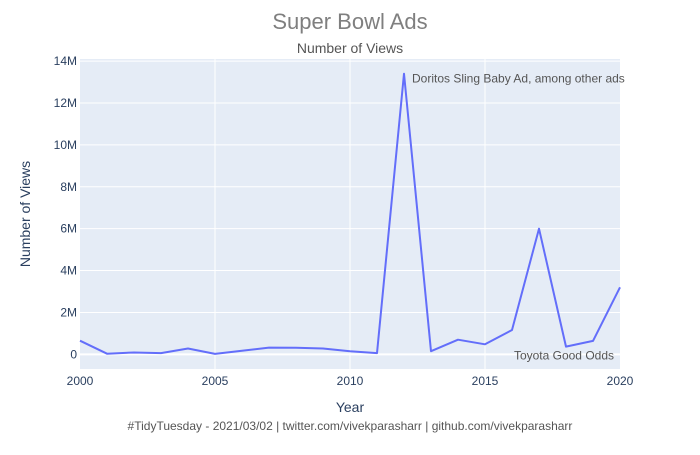  I want to click on y-axis-title: Number of Views, so click(25, 214).